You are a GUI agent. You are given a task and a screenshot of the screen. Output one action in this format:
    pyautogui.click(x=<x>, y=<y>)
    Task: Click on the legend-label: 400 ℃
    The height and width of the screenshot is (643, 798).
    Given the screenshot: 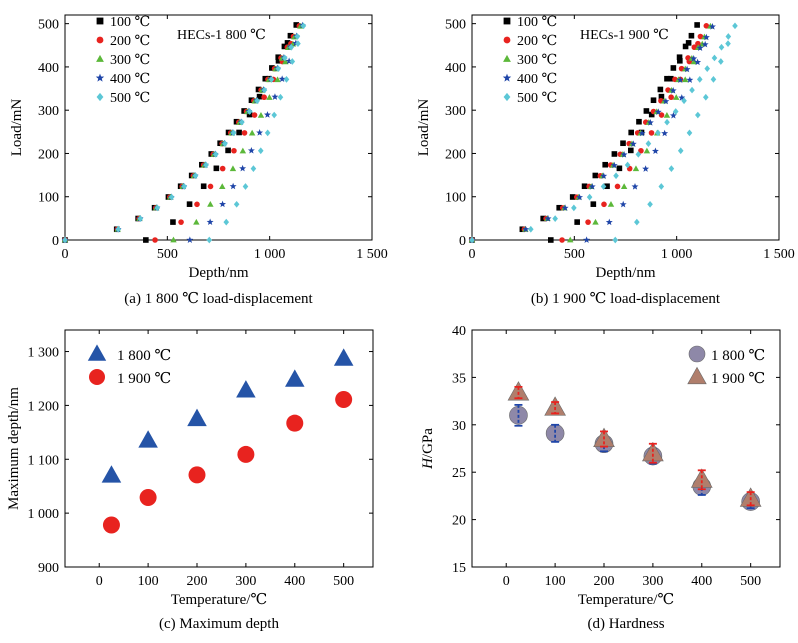 What is the action you would take?
    pyautogui.click(x=537, y=79)
    